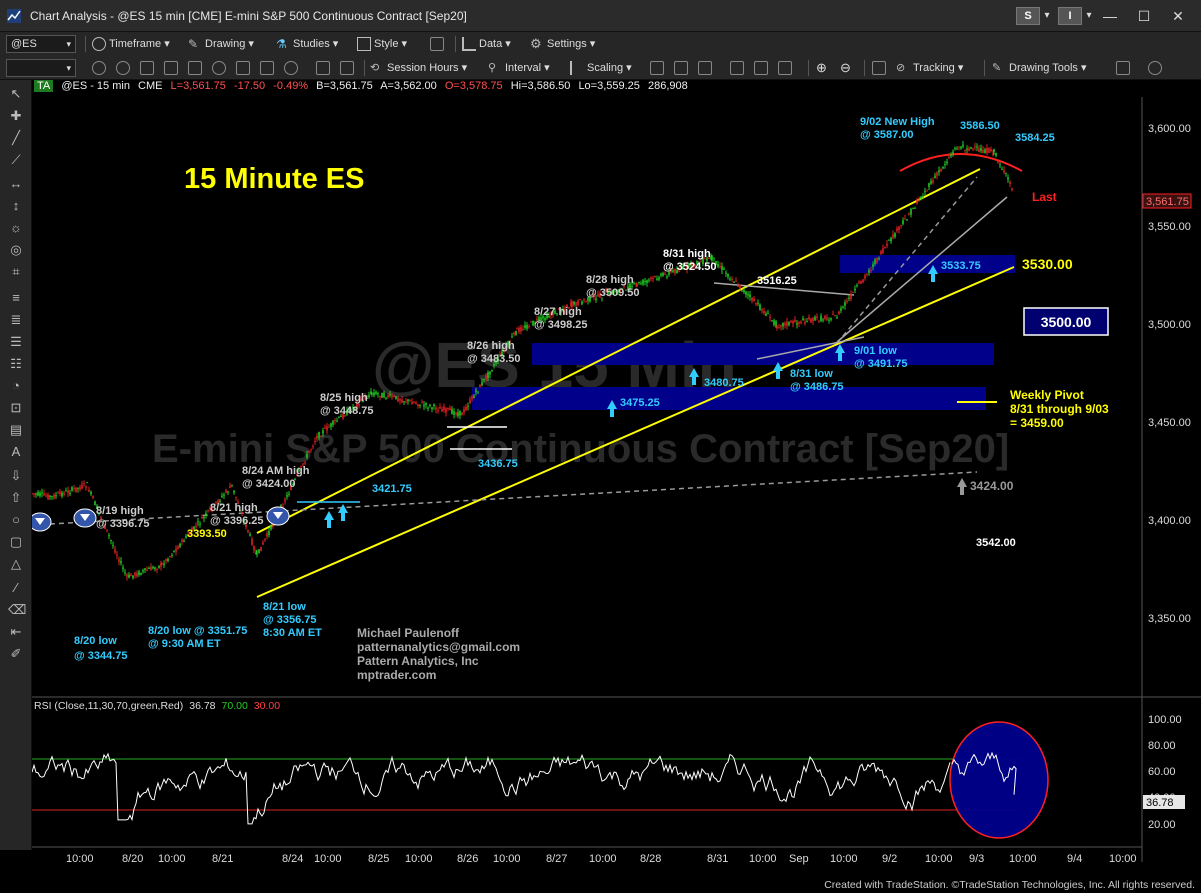 Image resolution: width=1201 pixels, height=893 pixels. What do you see at coordinates (1110, 16) in the screenshot?
I see `minimize-icon: —` at bounding box center [1110, 16].